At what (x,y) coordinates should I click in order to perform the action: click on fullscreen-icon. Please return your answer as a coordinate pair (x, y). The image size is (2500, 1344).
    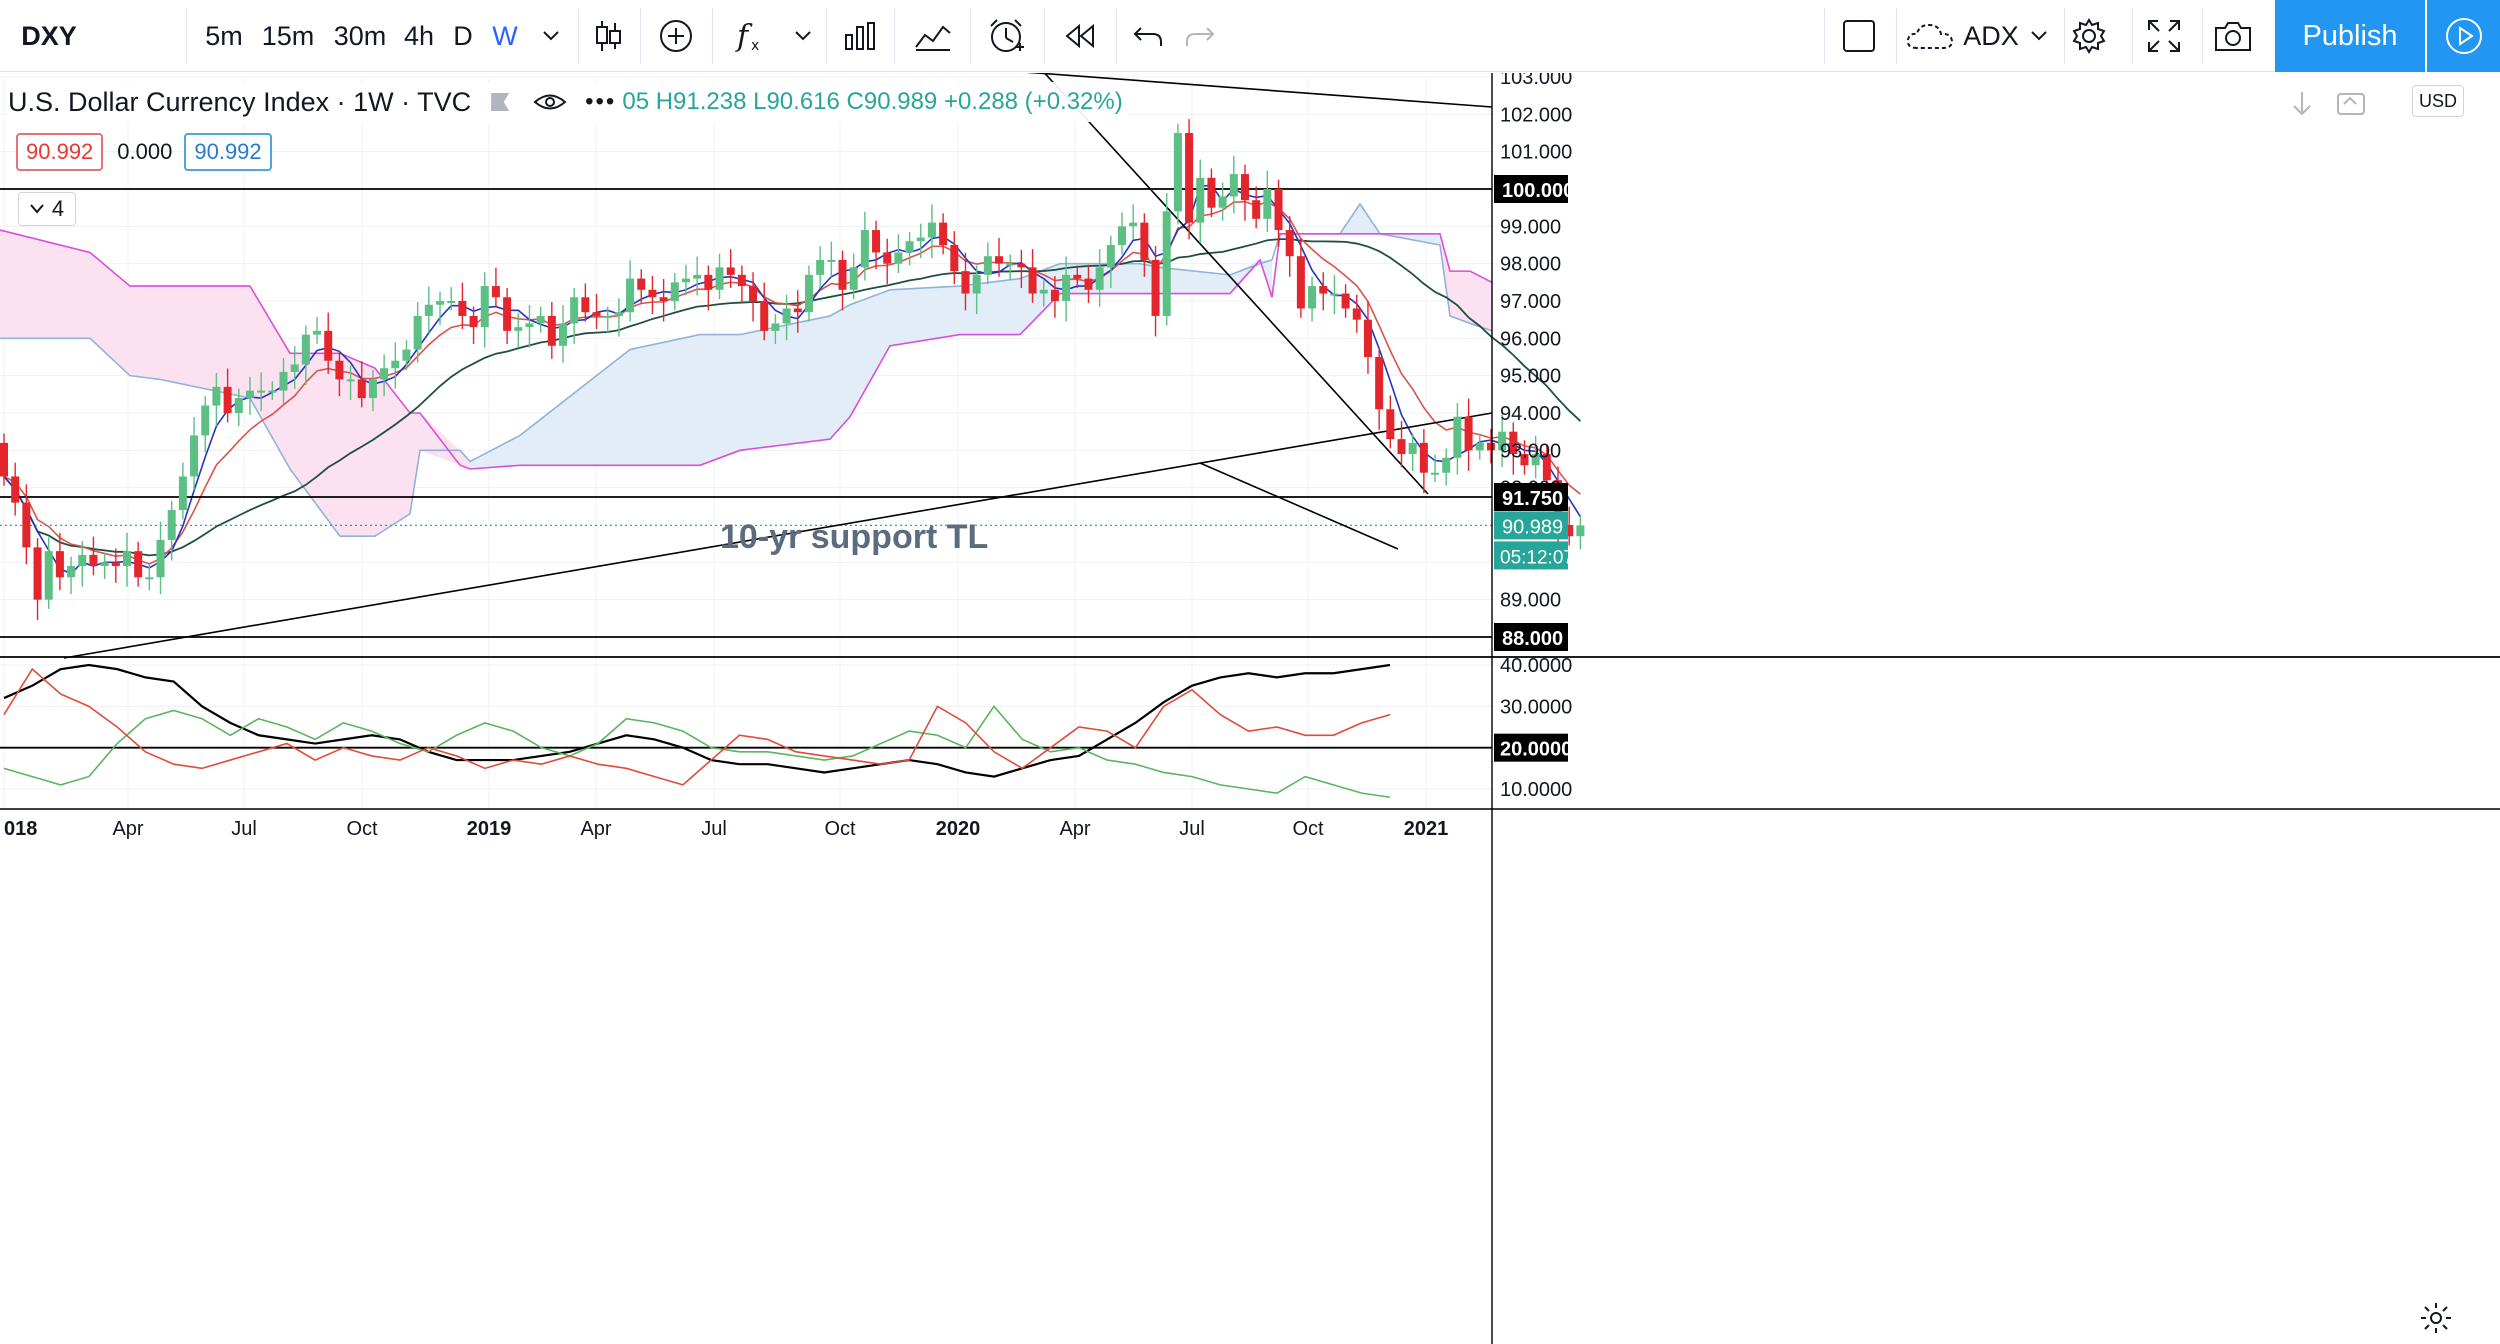
    Looking at the image, I should click on (2164, 36).